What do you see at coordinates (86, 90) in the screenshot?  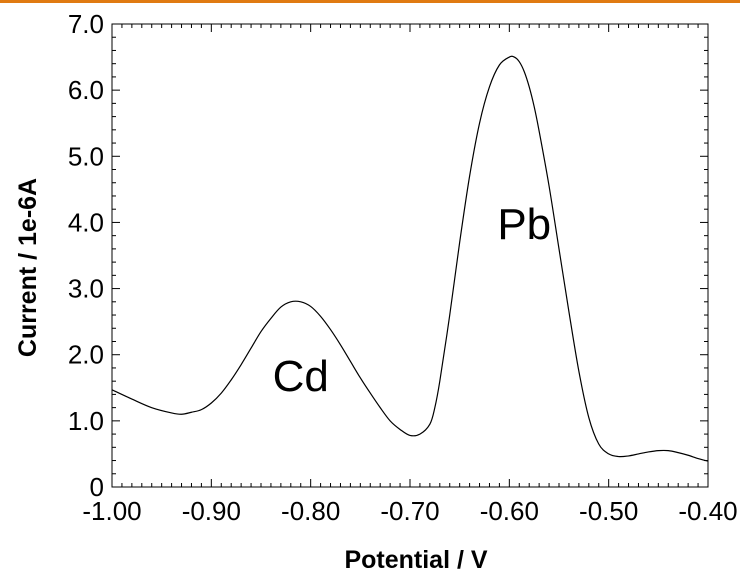 I see `y-tick-label: 6.0` at bounding box center [86, 90].